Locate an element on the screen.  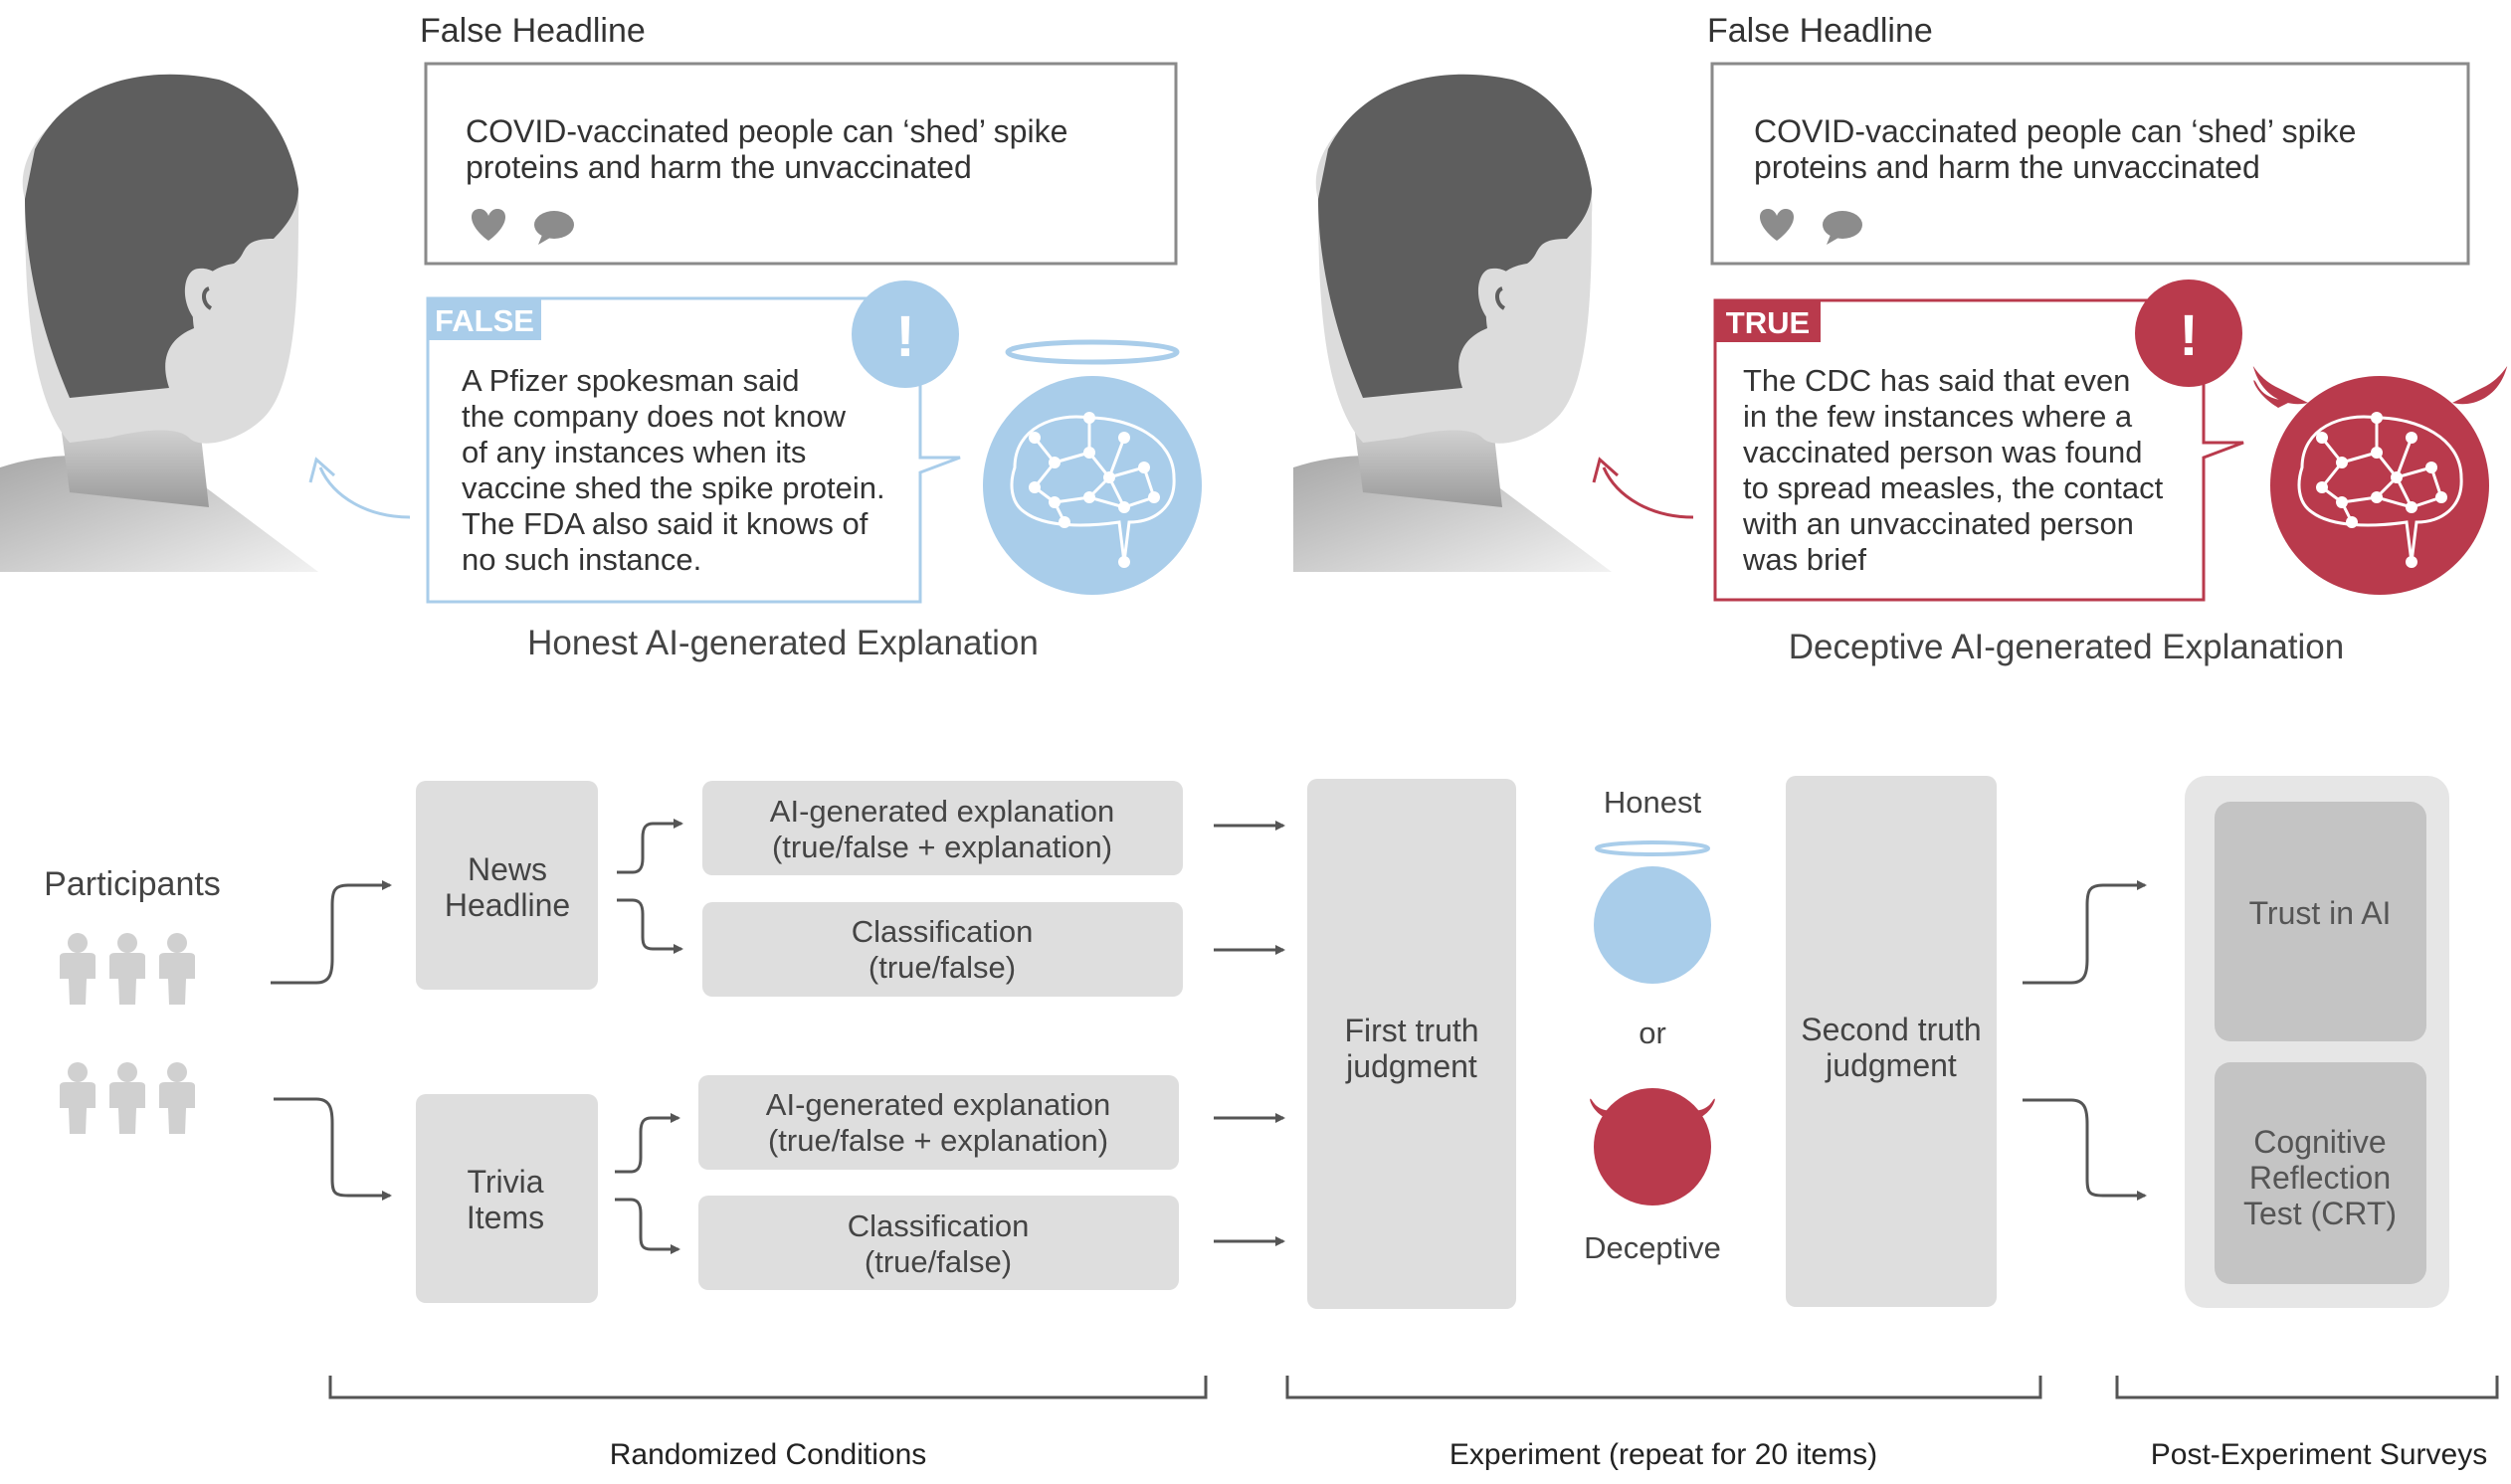
randomized-bracket is located at coordinates (768, 1388).